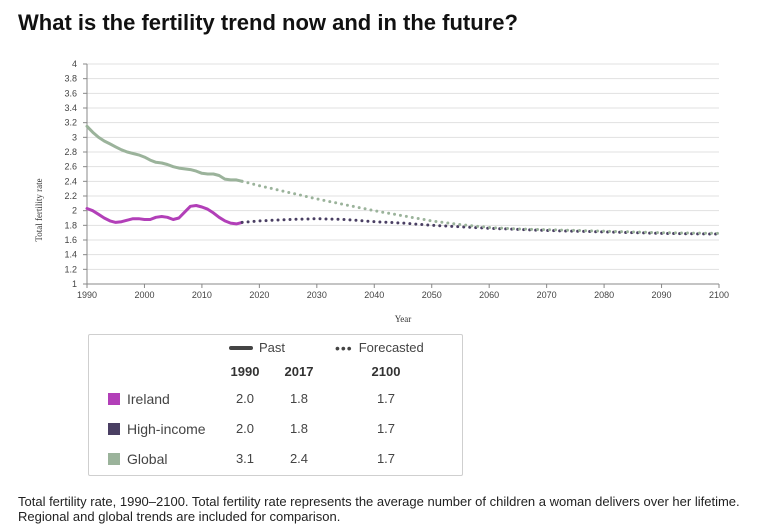  What do you see at coordinates (70, 79) in the screenshot?
I see `y-tick-label: 3.8` at bounding box center [70, 79].